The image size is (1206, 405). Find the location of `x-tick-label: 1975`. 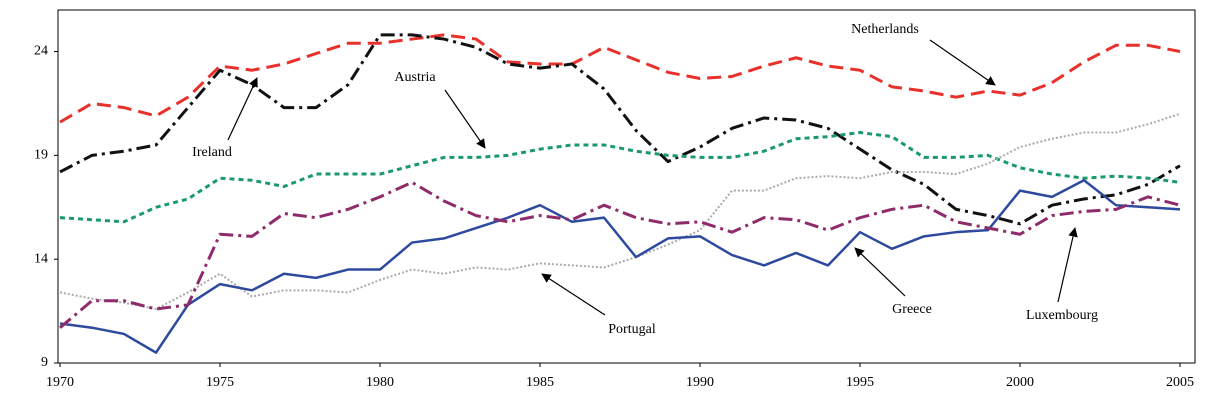

x-tick-label: 1975 is located at coordinates (220, 382).